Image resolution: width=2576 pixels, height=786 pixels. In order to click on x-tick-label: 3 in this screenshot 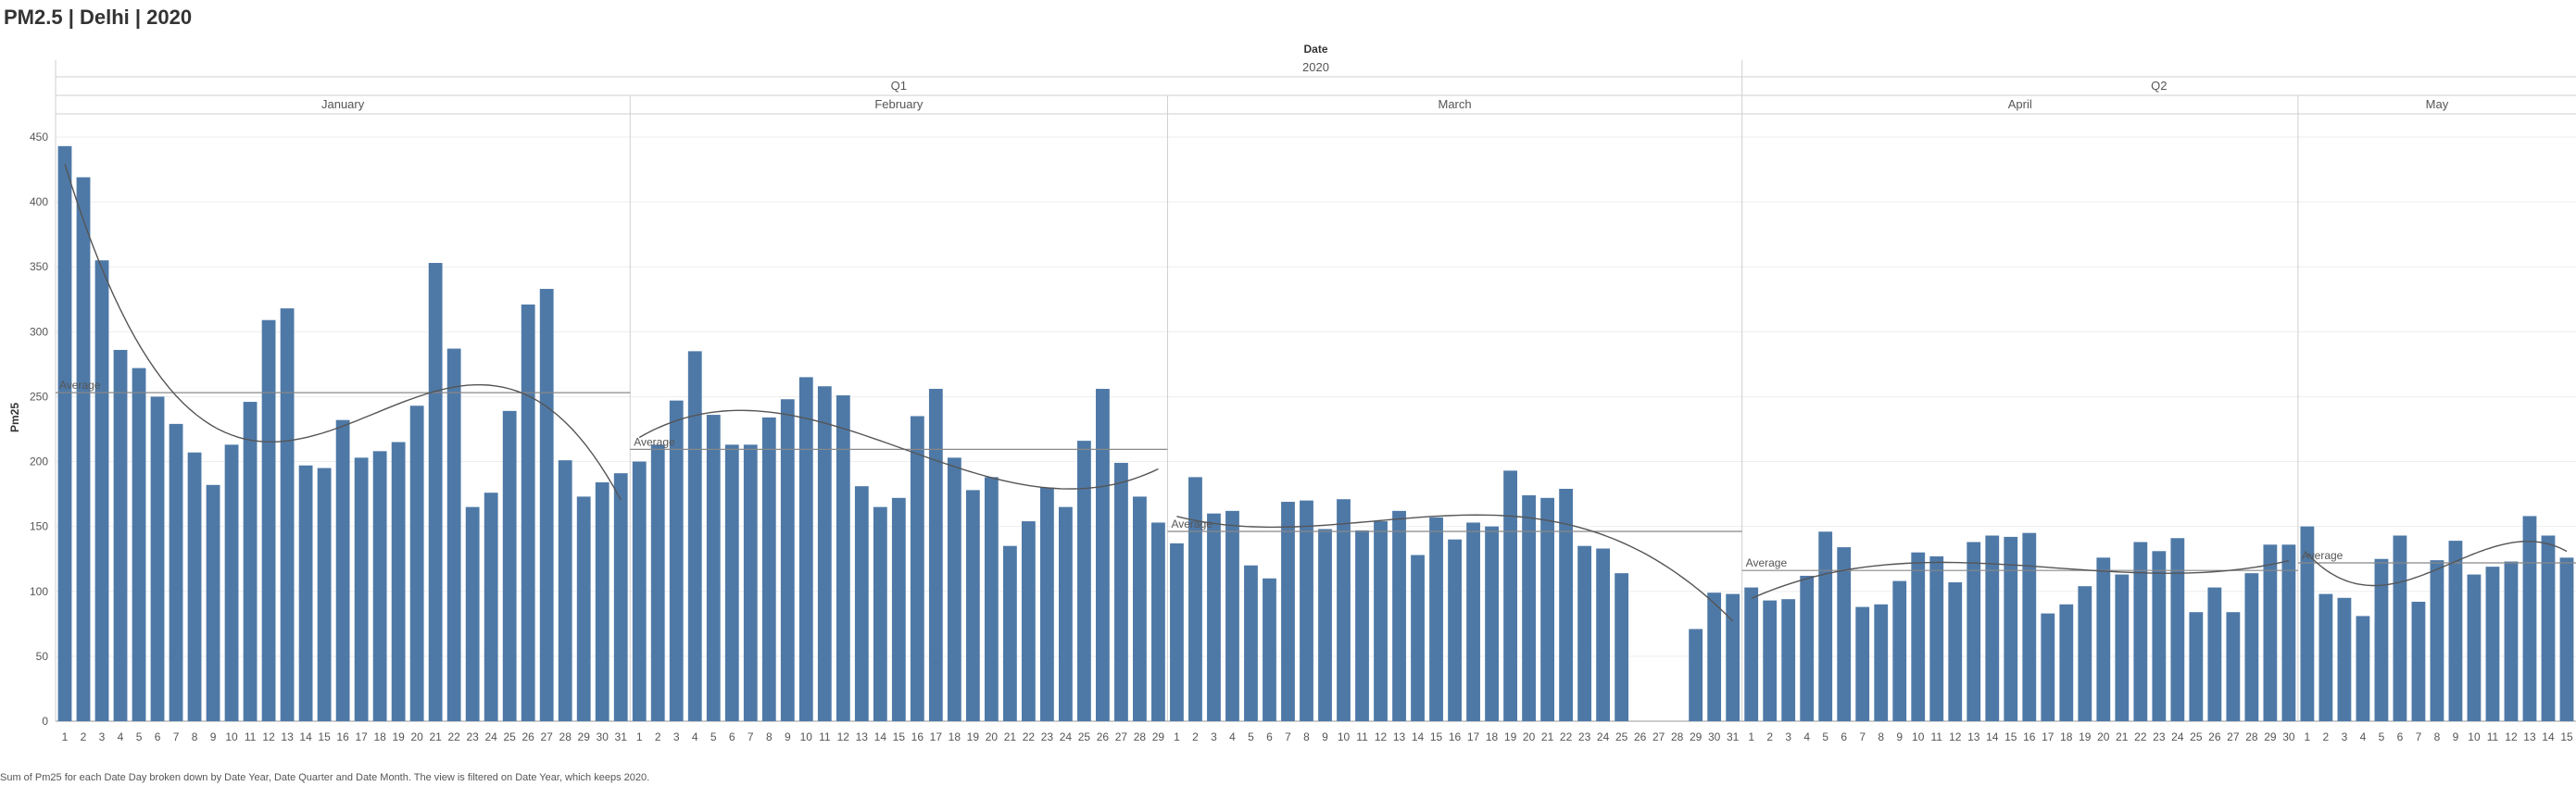, I will do `click(1214, 736)`.